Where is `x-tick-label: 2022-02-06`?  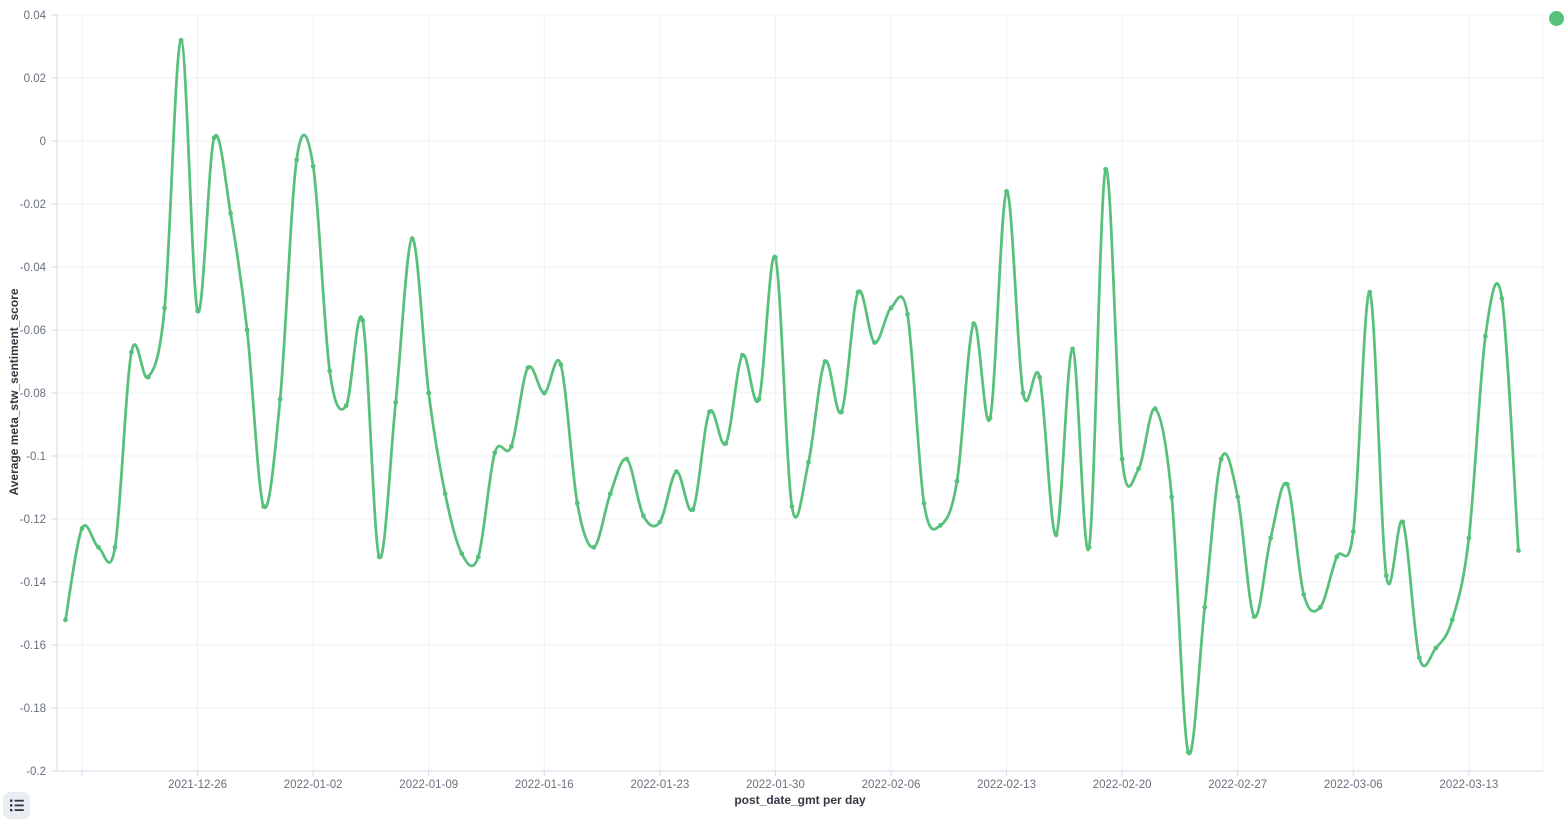 x-tick-label: 2022-02-06 is located at coordinates (891, 785).